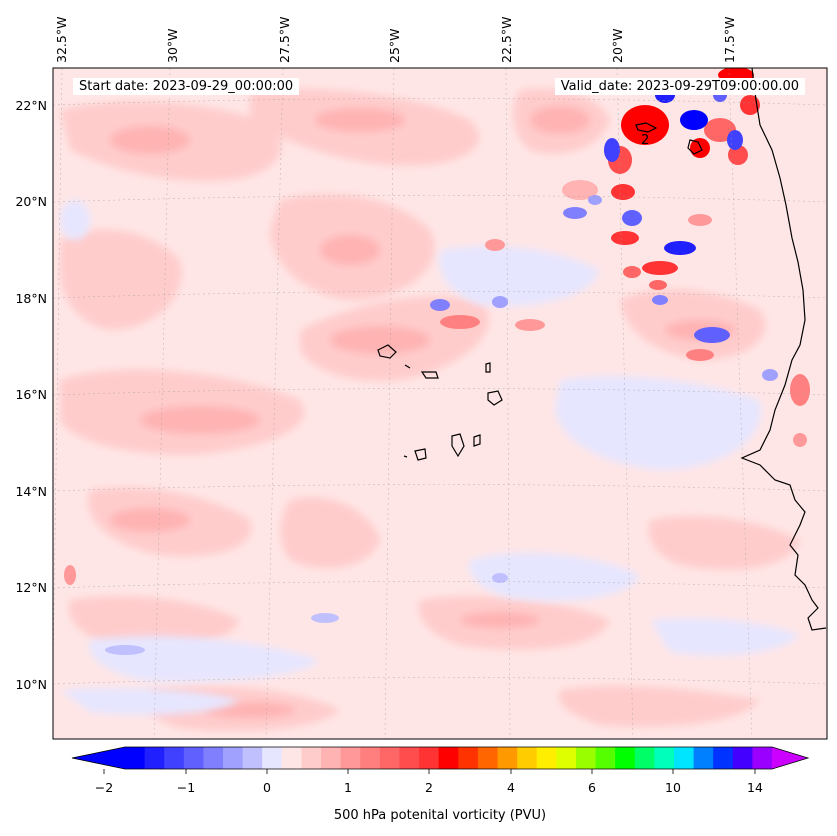  I want to click on colorbar-tick-label: 14, so click(755, 787).